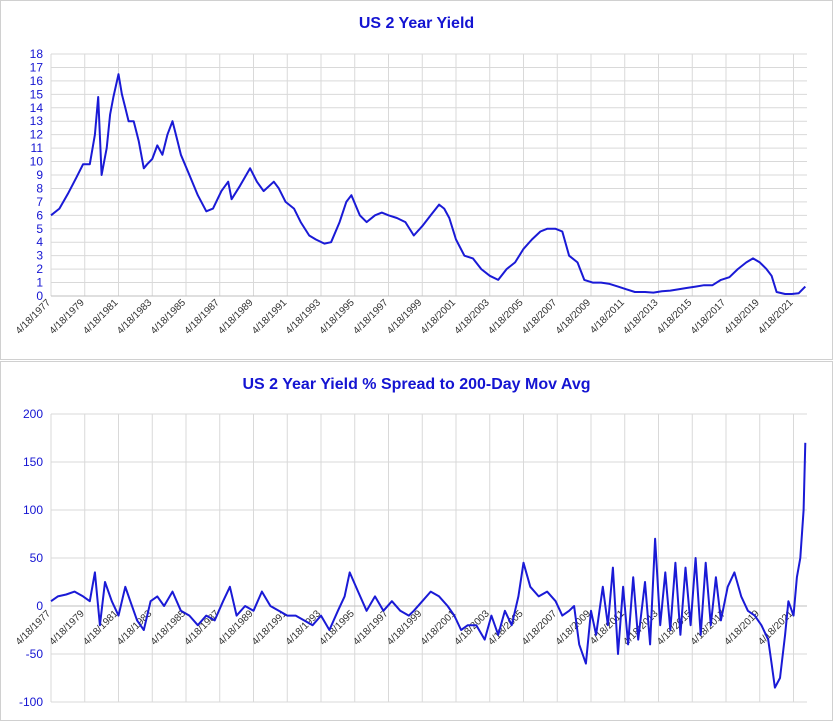 The height and width of the screenshot is (721, 833). Describe the element at coordinates (338, 317) in the screenshot. I see `x-tick-label: 4/18/1995` at that location.